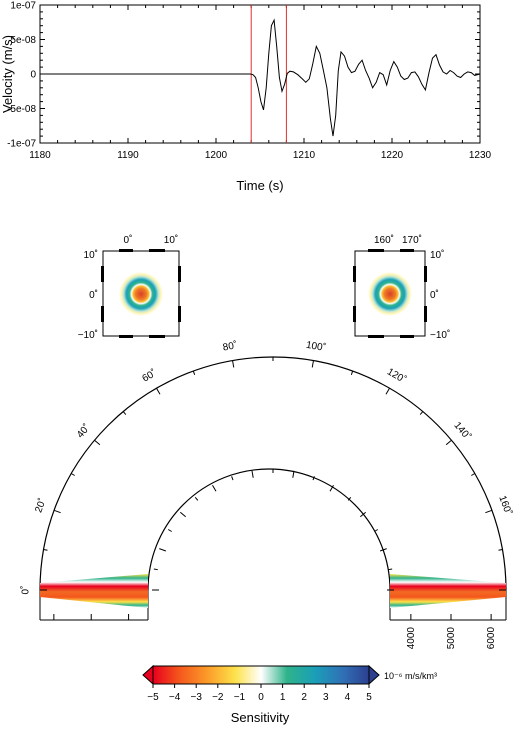 The width and height of the screenshot is (520, 730). What do you see at coordinates (462, 430) in the screenshot?
I see `angle-tick-label: 140˚` at bounding box center [462, 430].